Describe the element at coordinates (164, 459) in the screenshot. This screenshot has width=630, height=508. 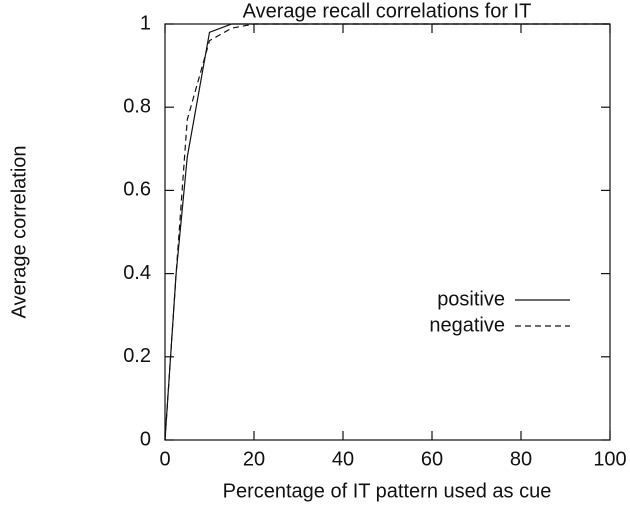
I see `x-tick-label: 0` at that location.